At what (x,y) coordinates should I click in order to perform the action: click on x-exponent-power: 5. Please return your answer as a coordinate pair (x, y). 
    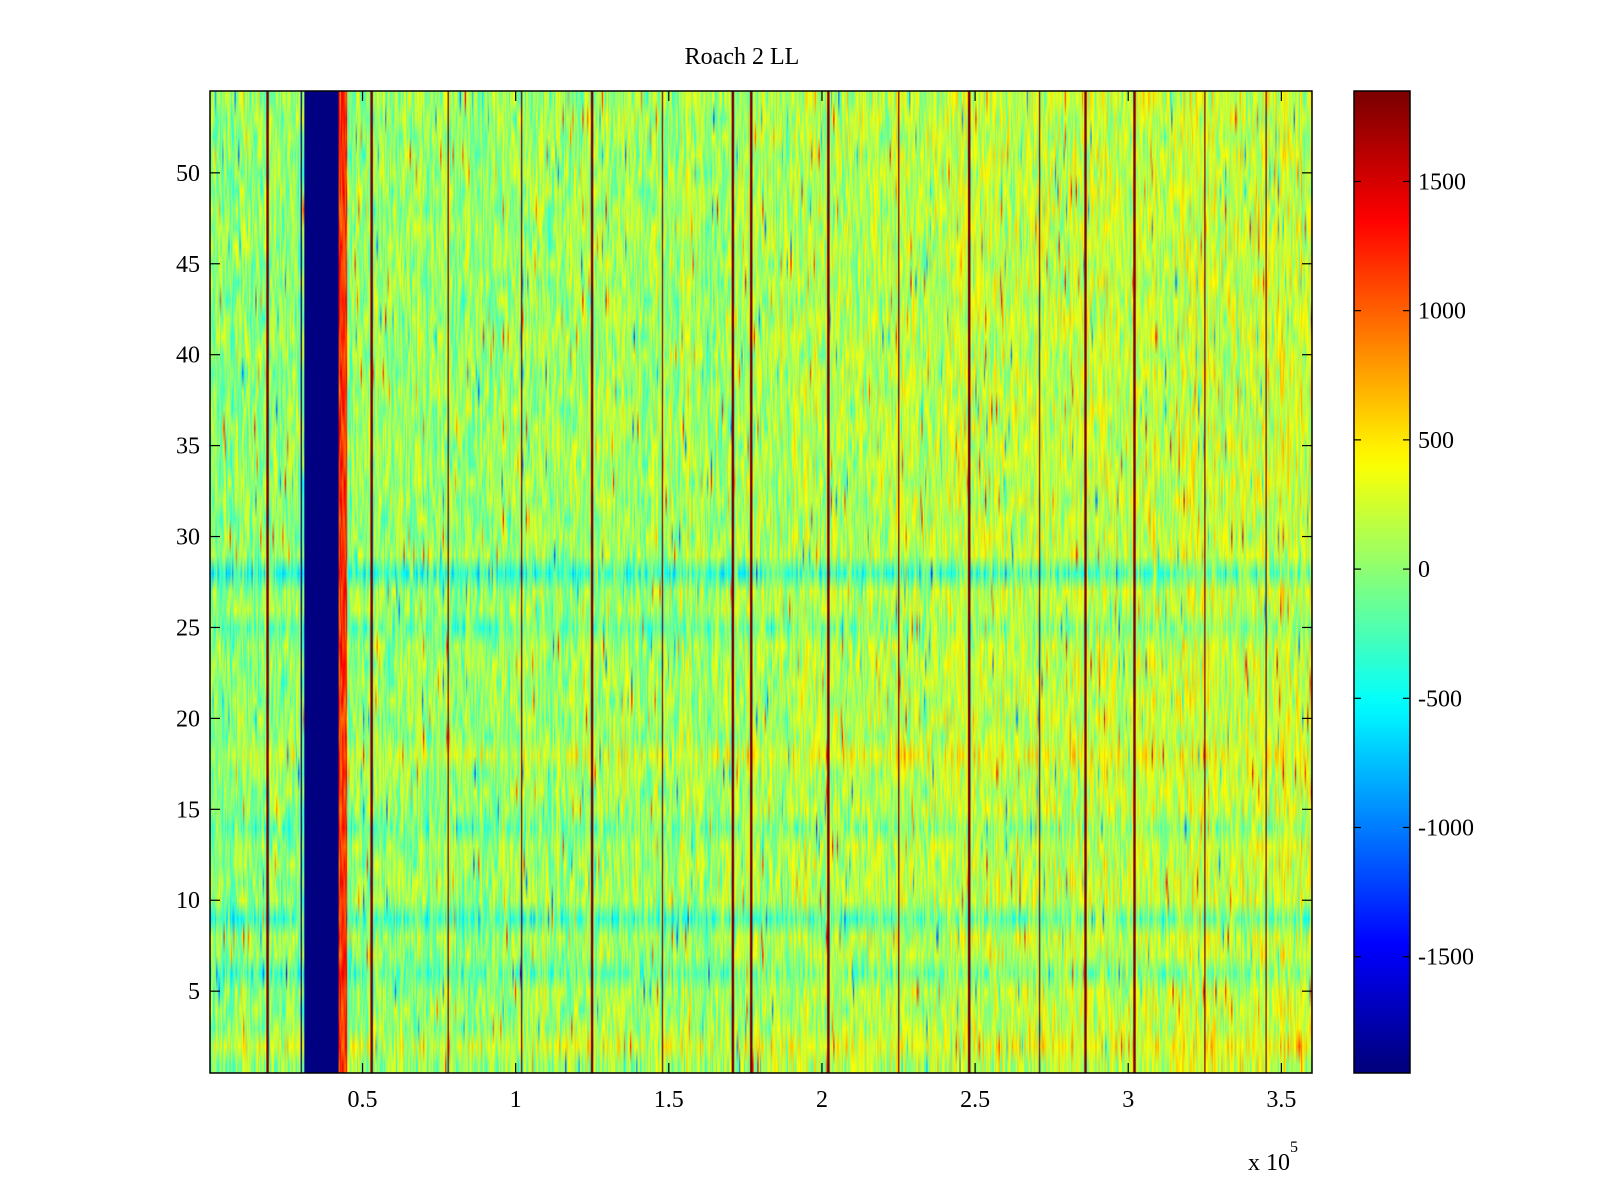
    Looking at the image, I should click on (1294, 1147).